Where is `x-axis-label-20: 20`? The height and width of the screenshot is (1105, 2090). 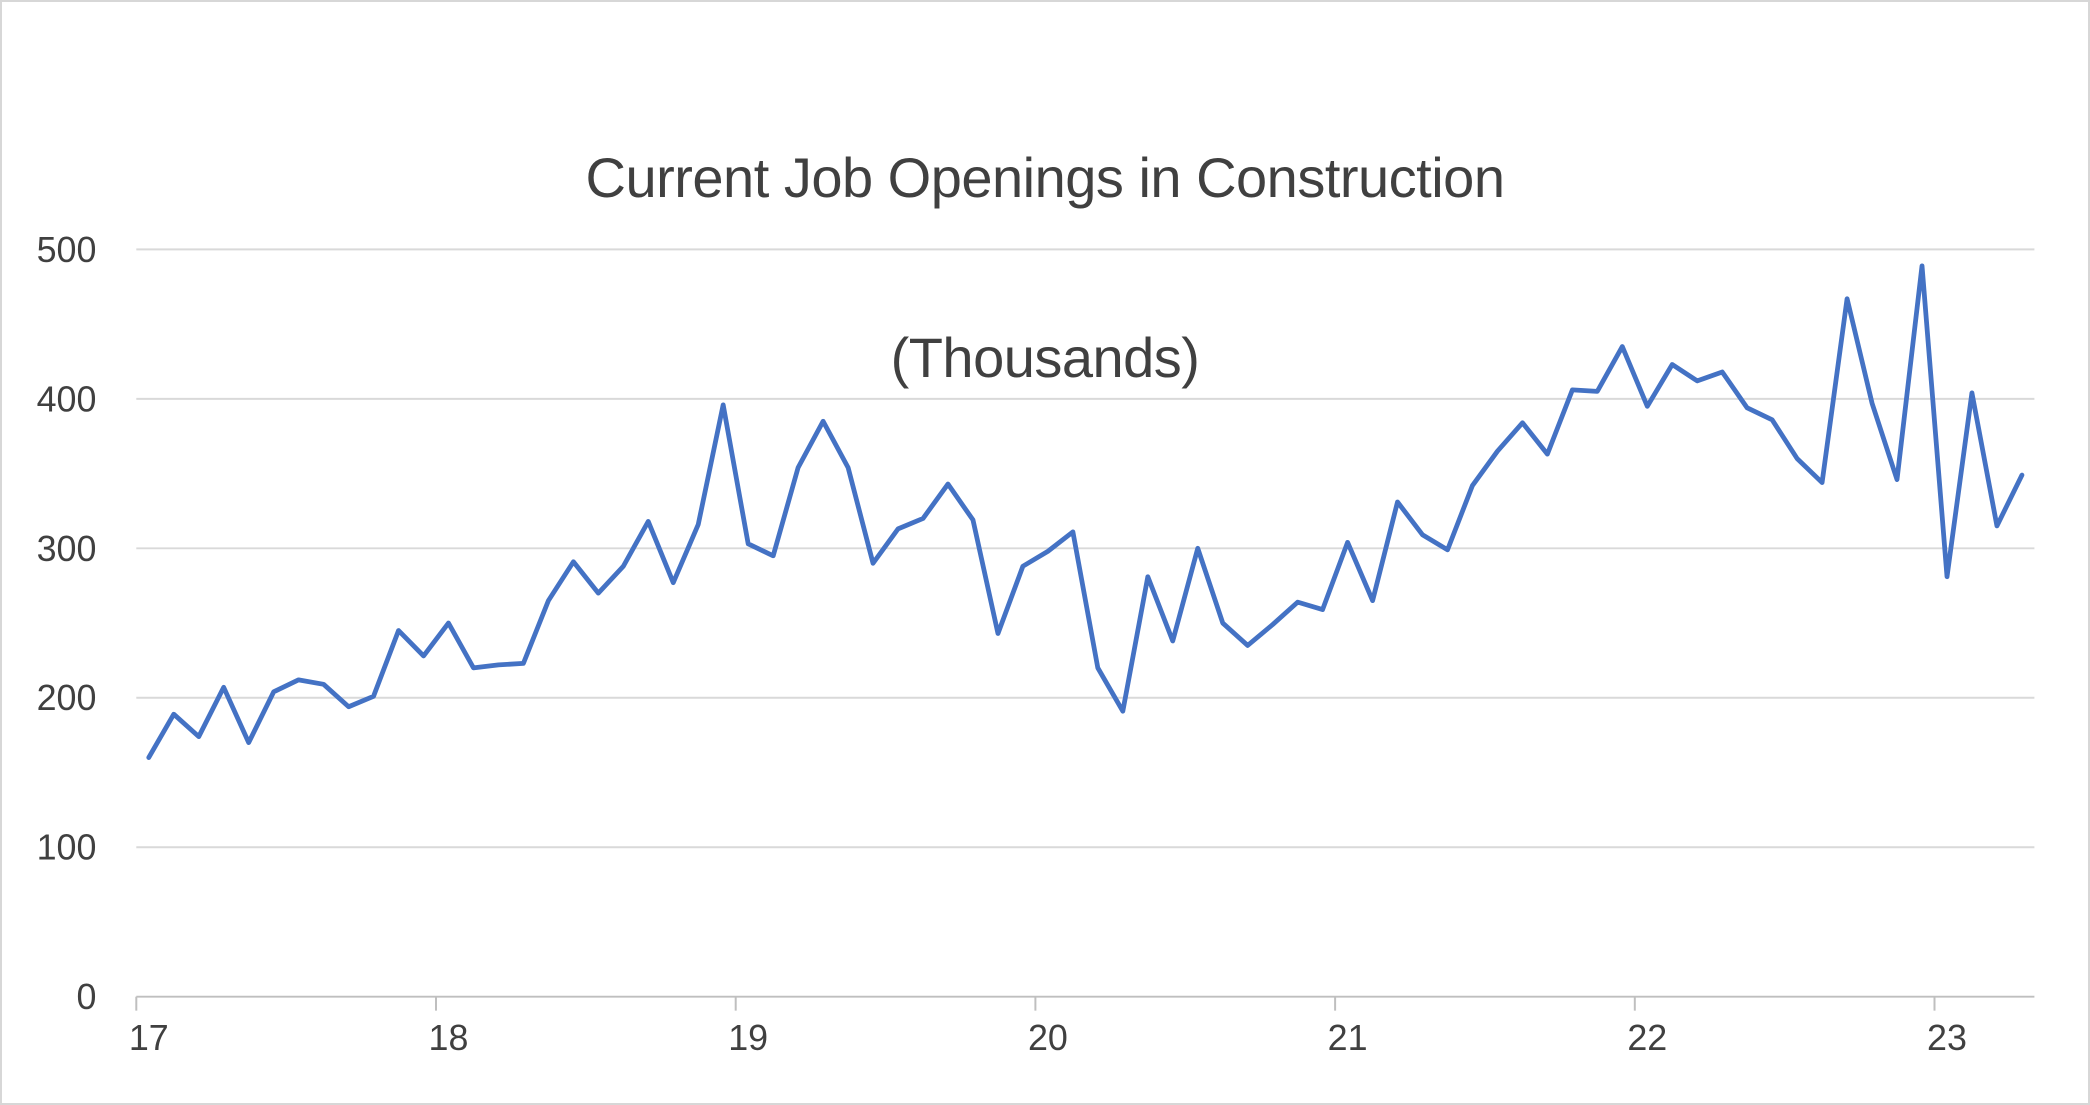
x-axis-label-20: 20 is located at coordinates (1048, 1038).